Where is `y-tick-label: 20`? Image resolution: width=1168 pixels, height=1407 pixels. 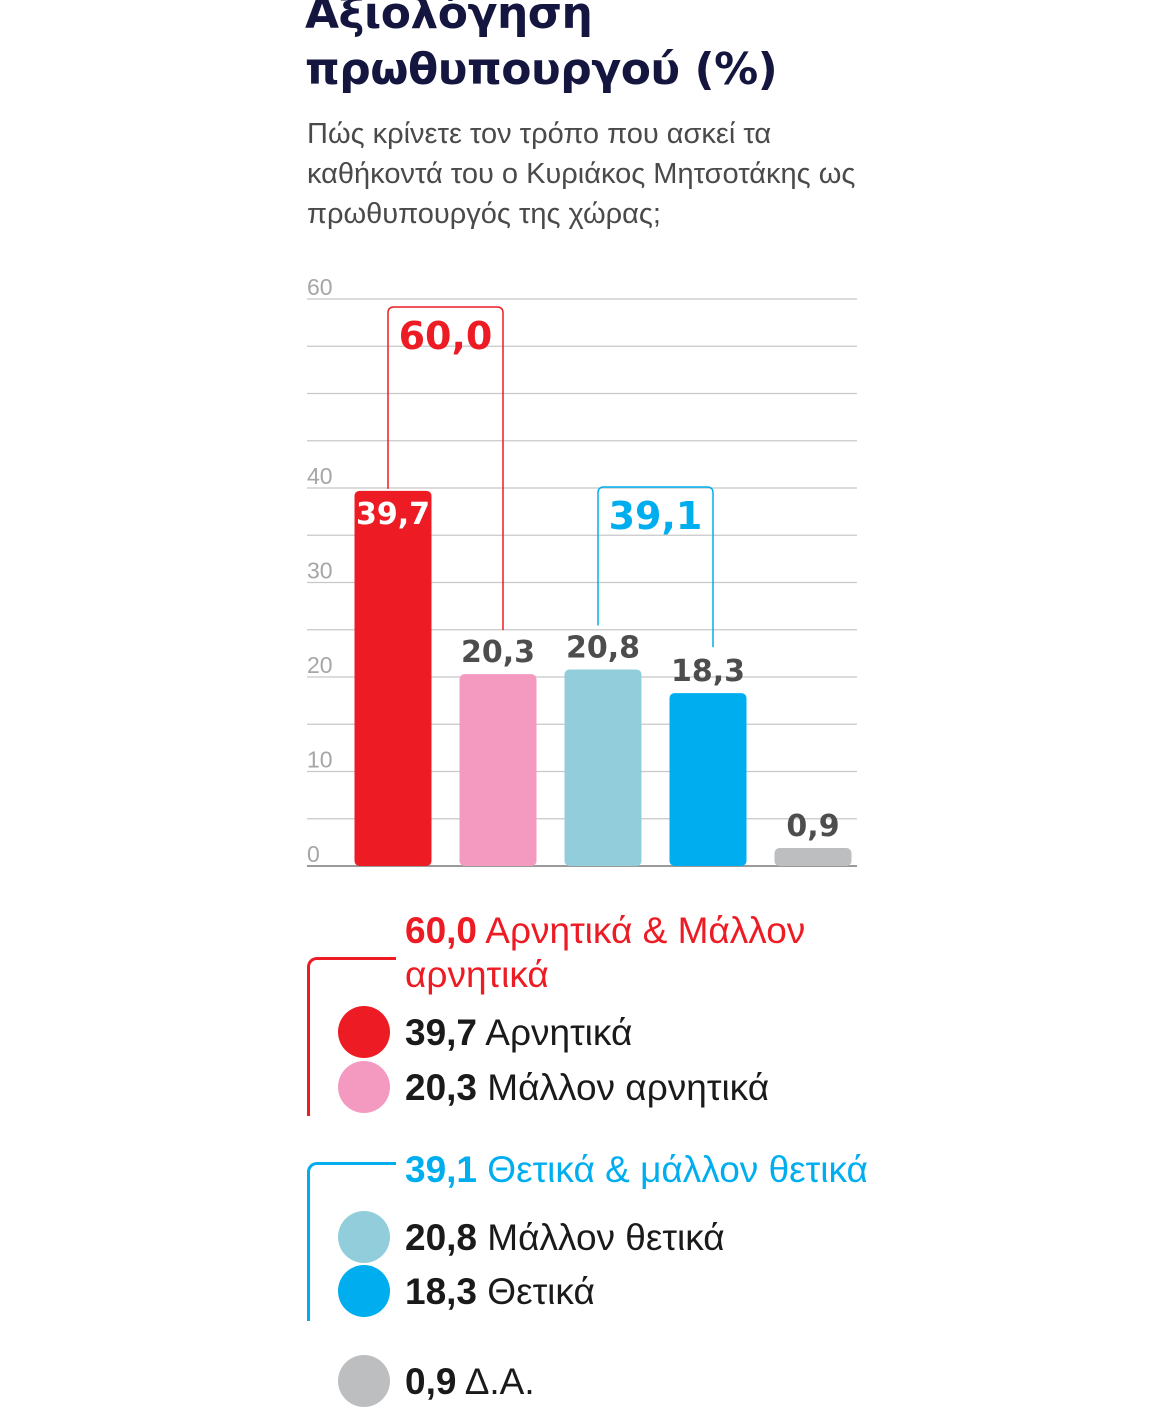 y-tick-label: 20 is located at coordinates (320, 665).